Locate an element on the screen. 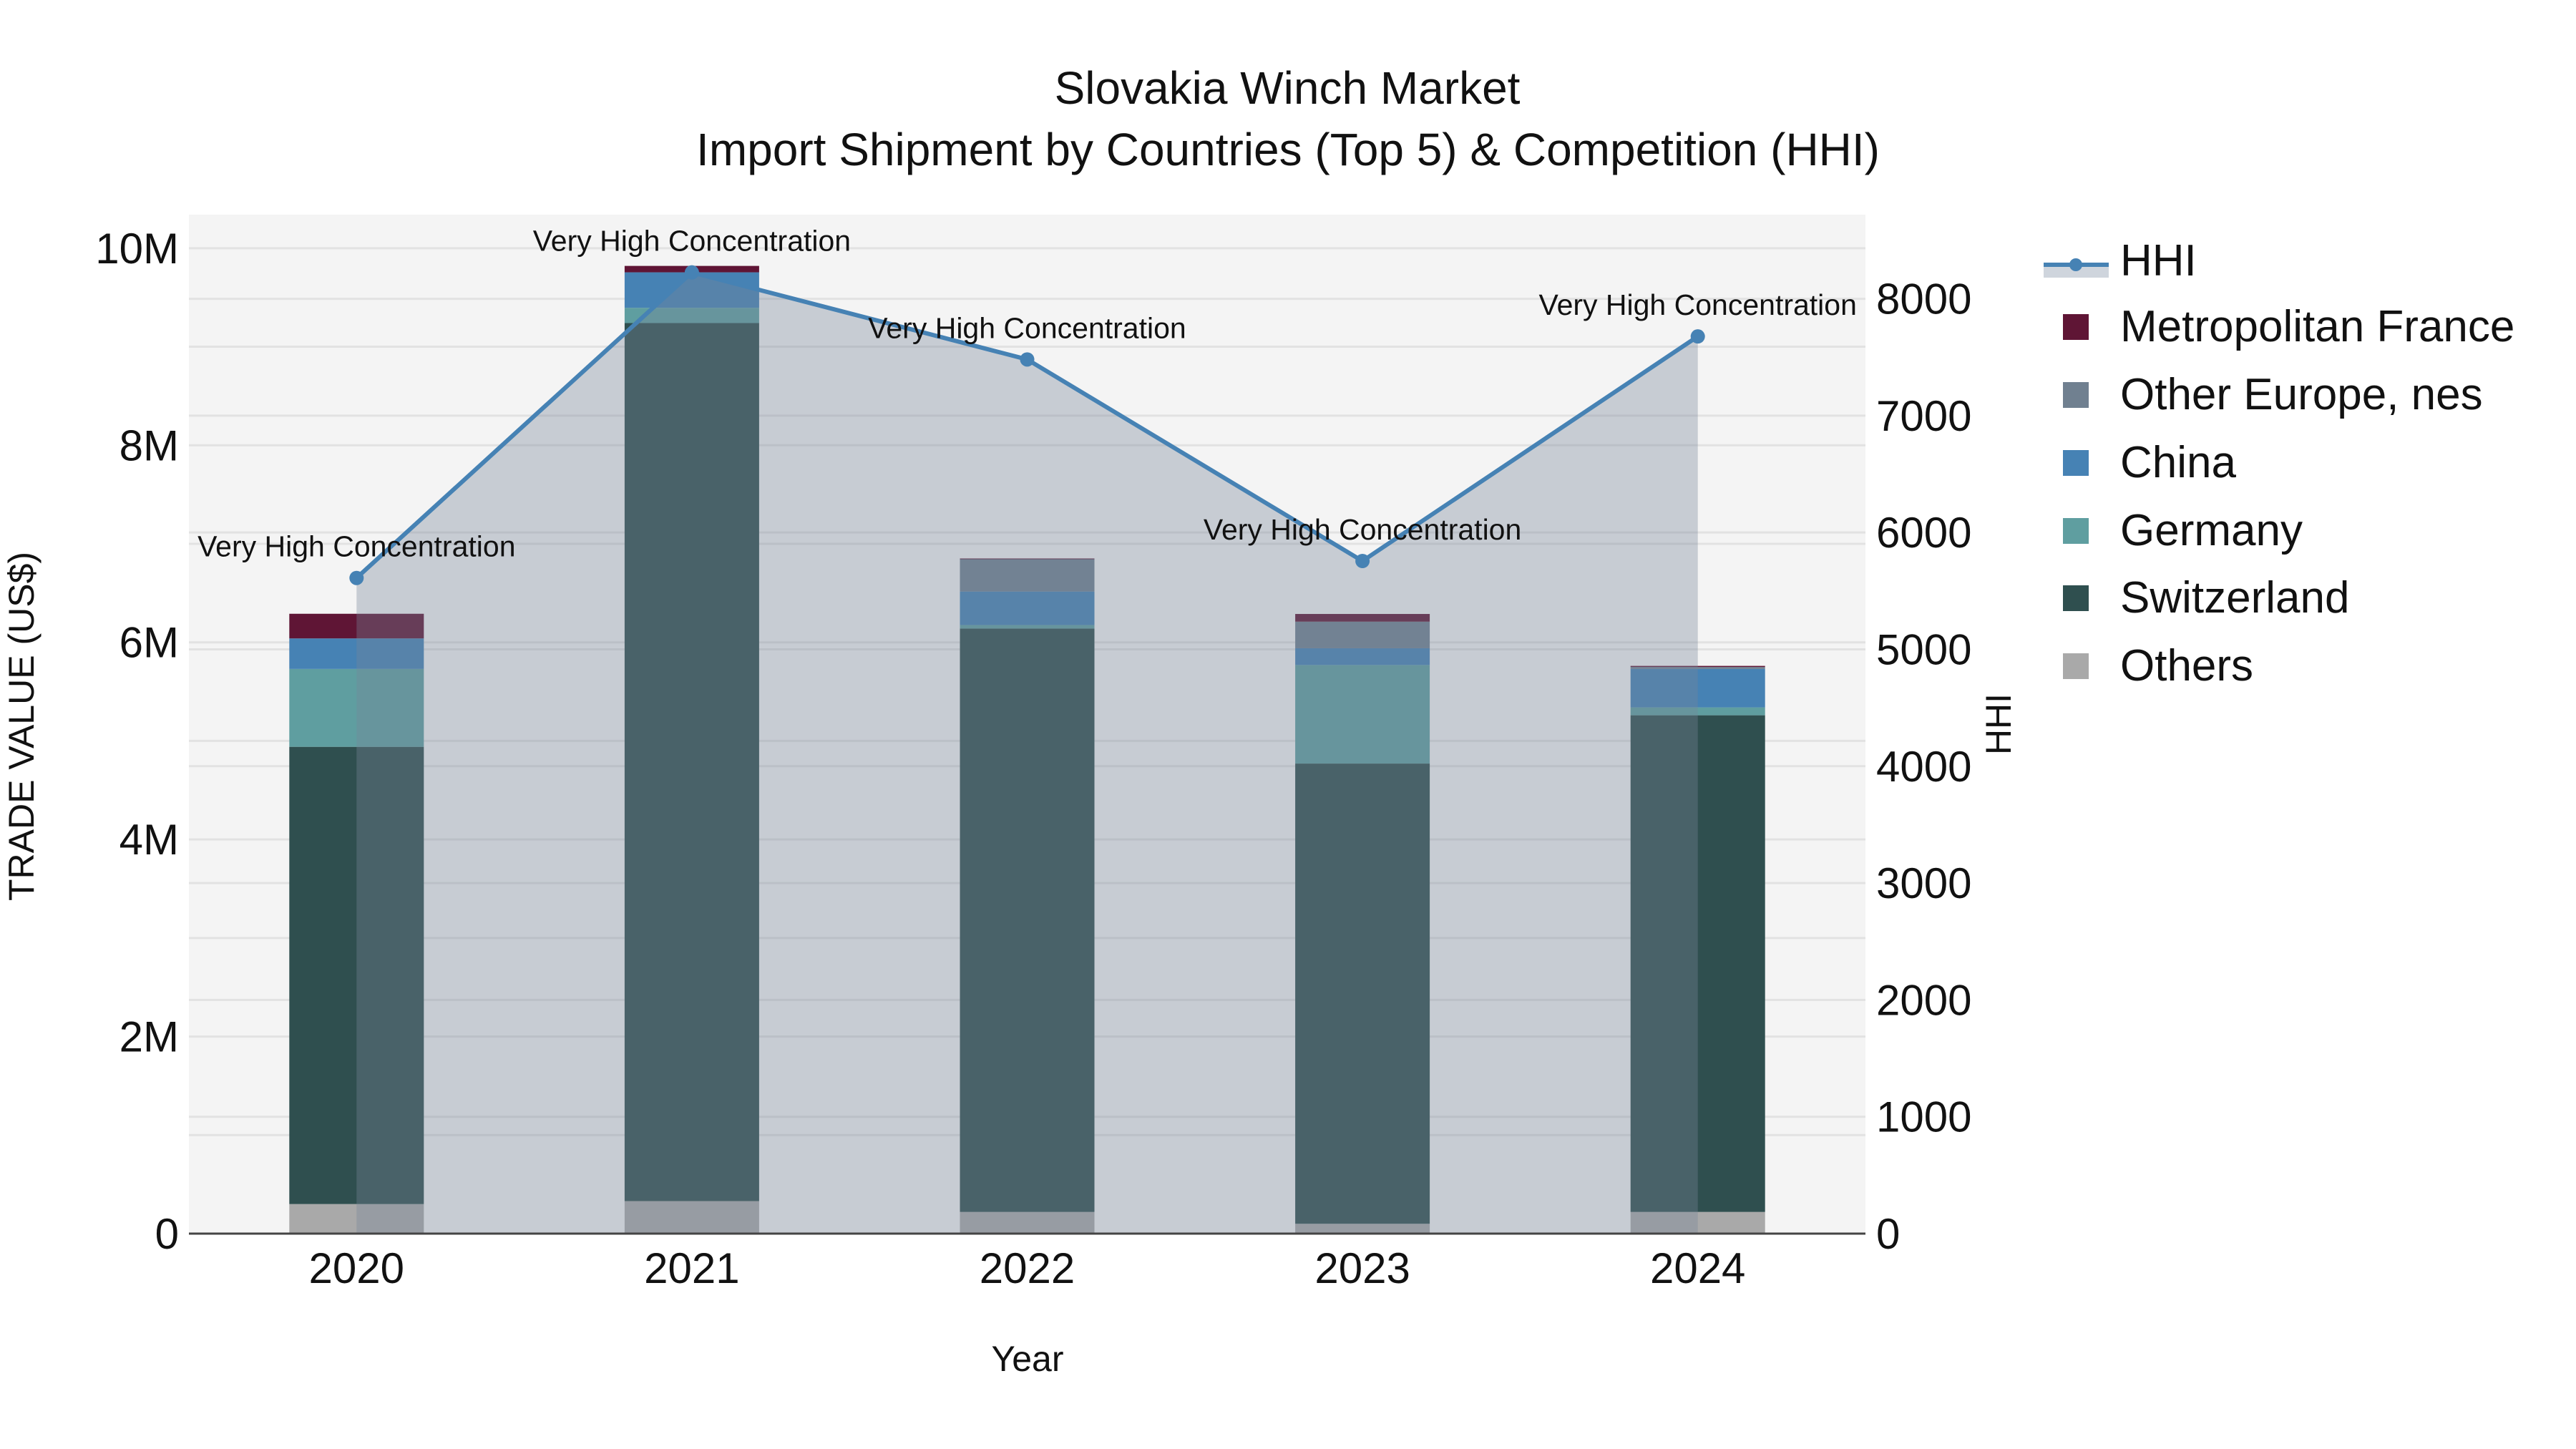  y-axis-ticks: 0 2M 4M 6M 8M 10M is located at coordinates (137, 741).